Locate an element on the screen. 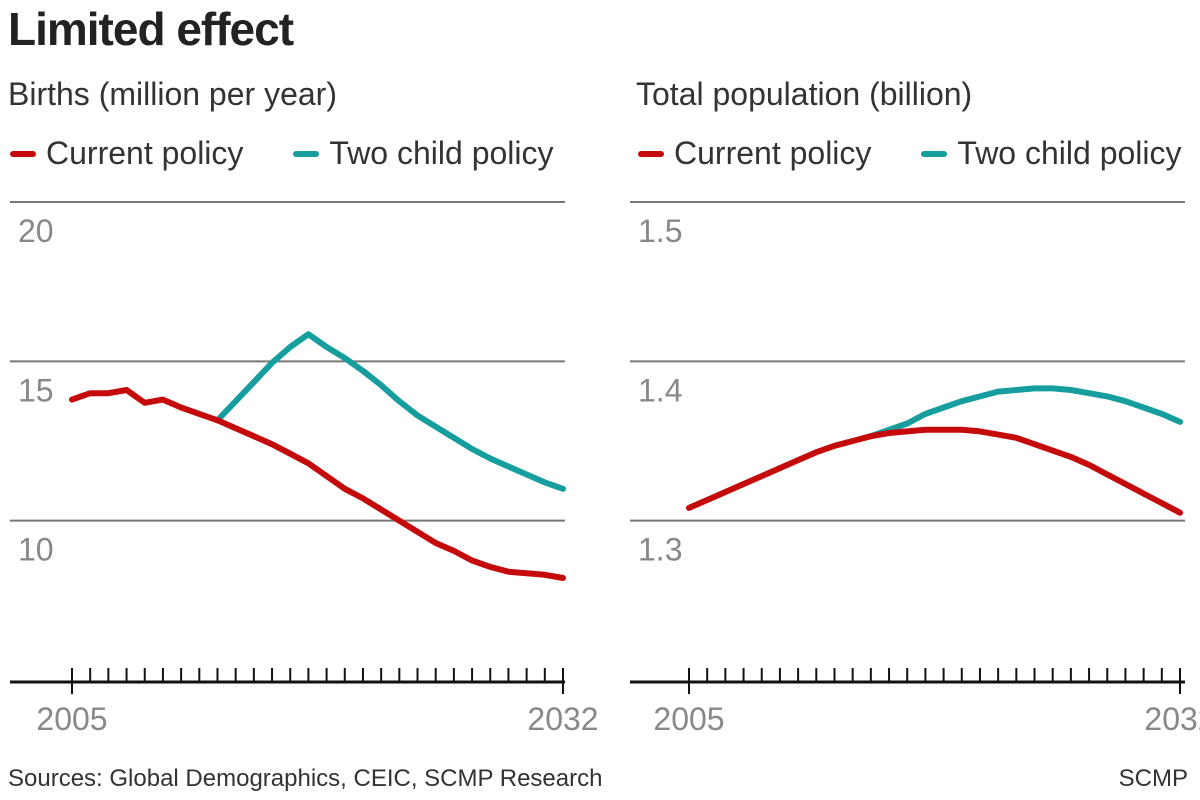 The height and width of the screenshot is (800, 1200). right-chart-title: Total population (billion) is located at coordinates (804, 94).